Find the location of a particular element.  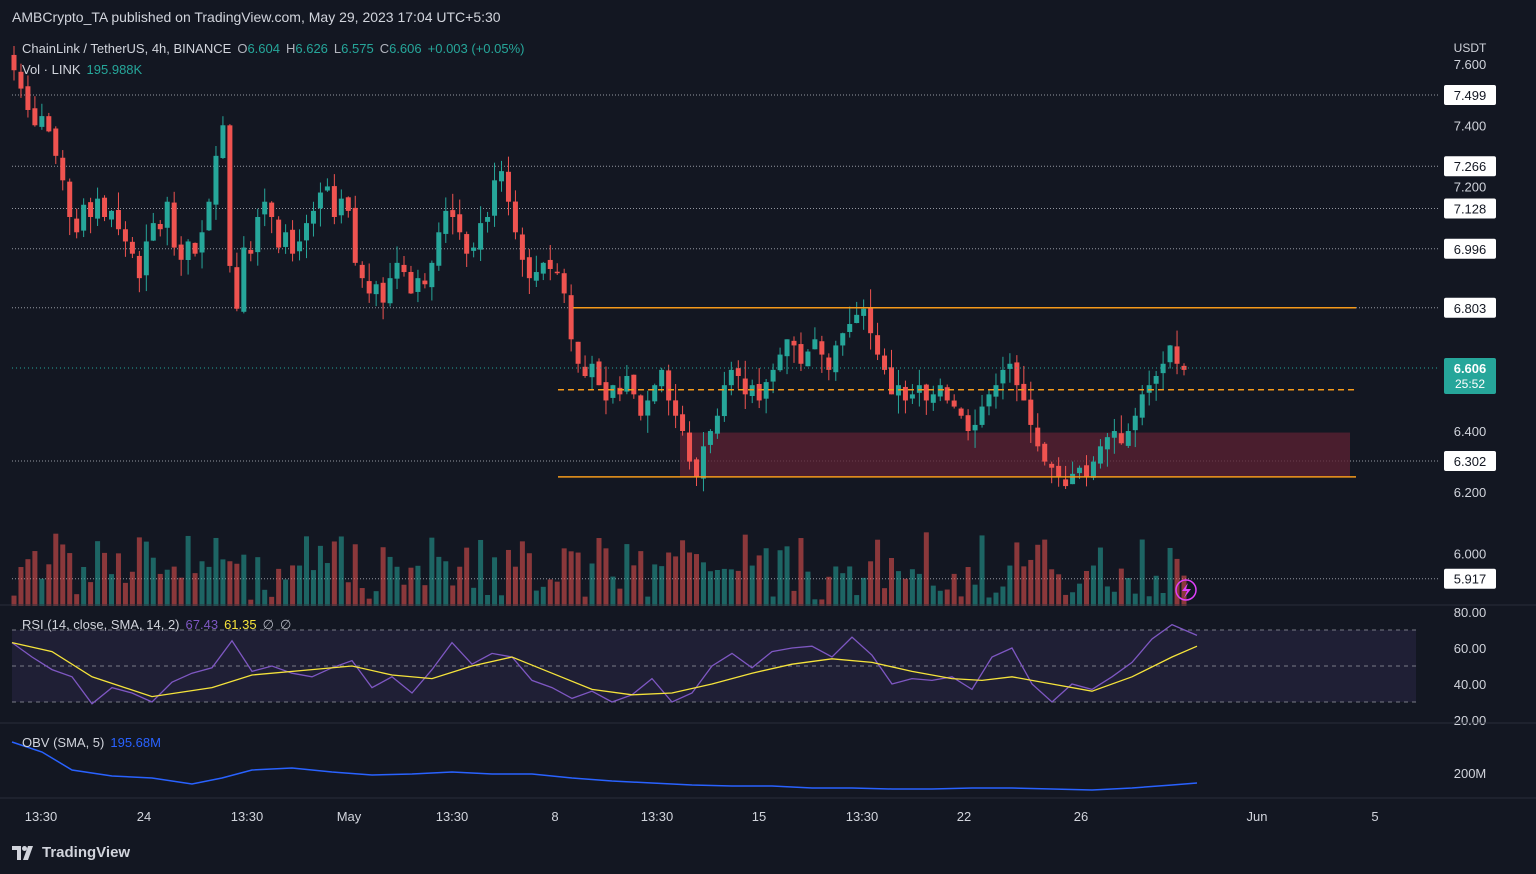

price-tick: 7.600 is located at coordinates (1470, 64).